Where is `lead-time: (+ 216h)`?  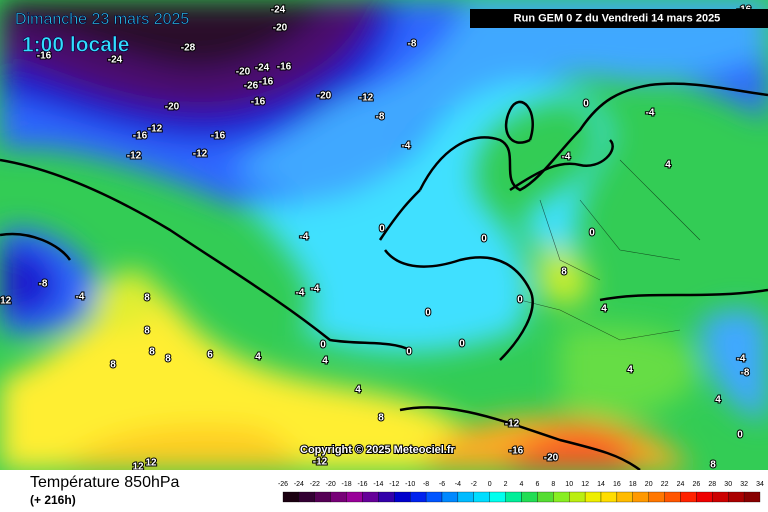 lead-time: (+ 216h) is located at coordinates (53, 500).